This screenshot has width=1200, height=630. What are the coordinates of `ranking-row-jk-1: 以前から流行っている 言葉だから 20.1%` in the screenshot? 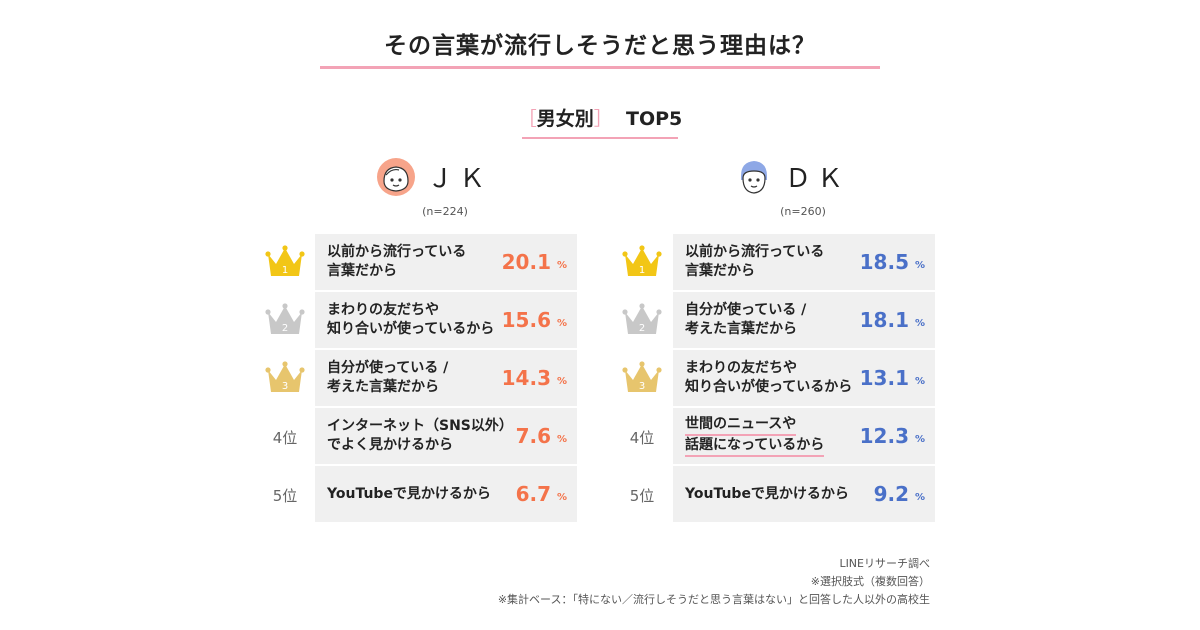 It's located at (446, 262).